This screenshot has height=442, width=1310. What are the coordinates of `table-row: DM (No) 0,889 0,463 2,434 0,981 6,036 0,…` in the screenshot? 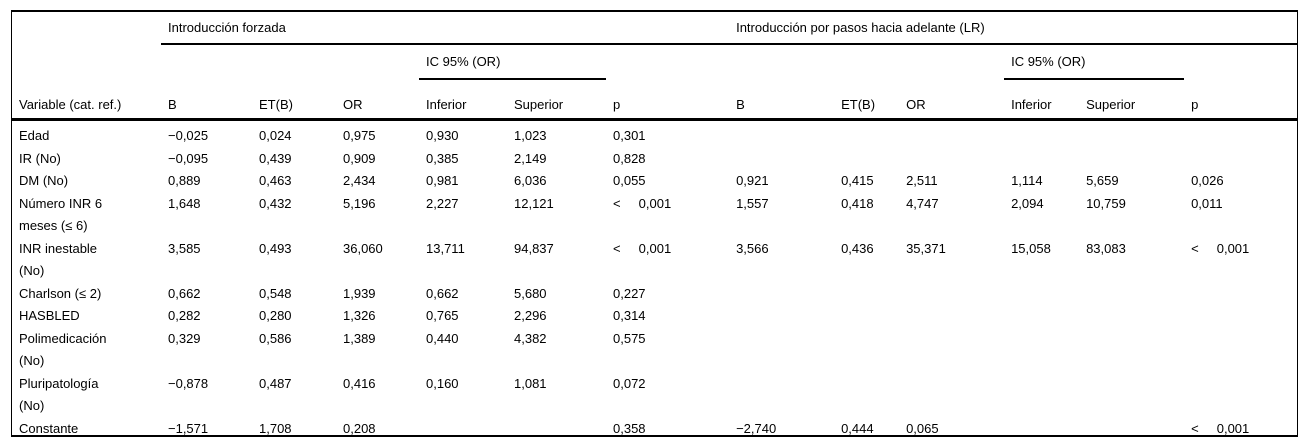 It's located at (654, 181).